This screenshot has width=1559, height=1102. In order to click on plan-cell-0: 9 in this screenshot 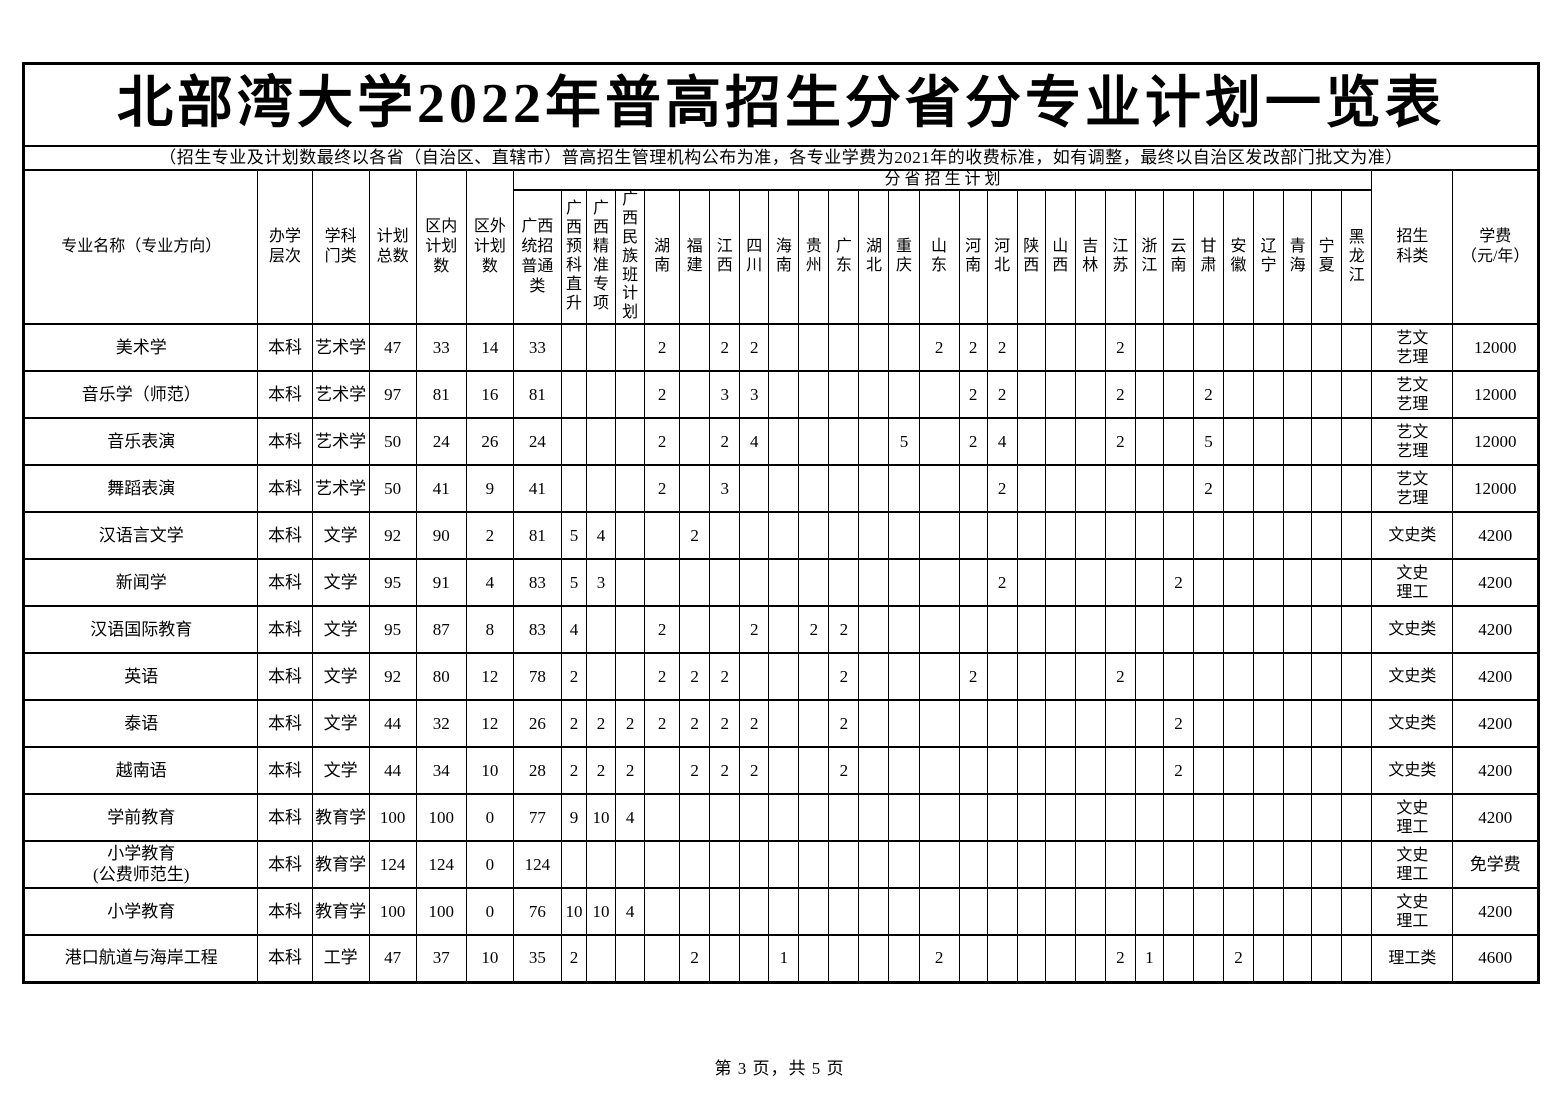, I will do `click(574, 818)`.